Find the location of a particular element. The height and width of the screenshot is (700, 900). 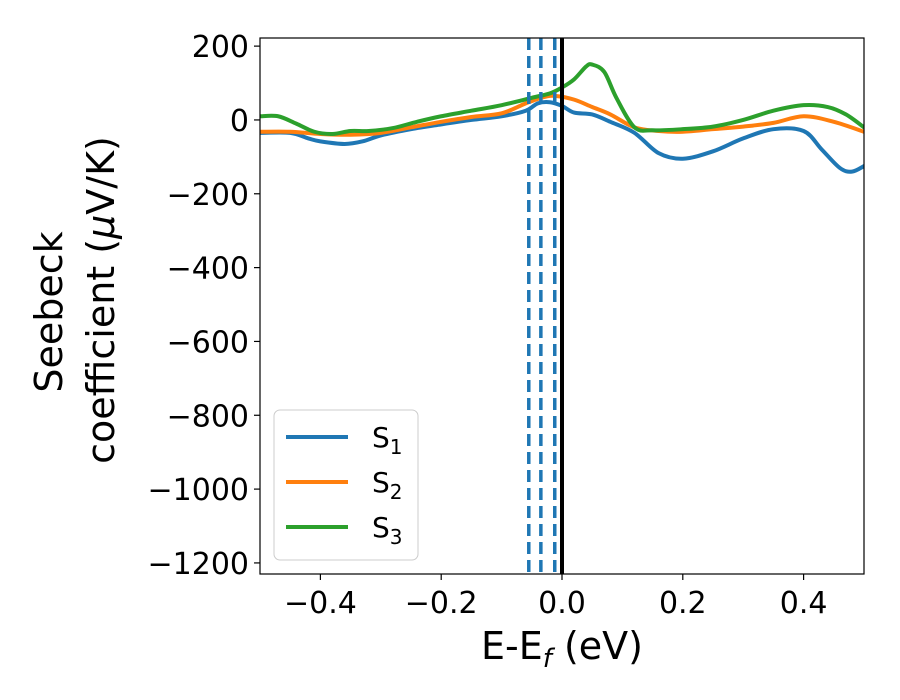

y-tick-label: −800 is located at coordinates (208, 416).